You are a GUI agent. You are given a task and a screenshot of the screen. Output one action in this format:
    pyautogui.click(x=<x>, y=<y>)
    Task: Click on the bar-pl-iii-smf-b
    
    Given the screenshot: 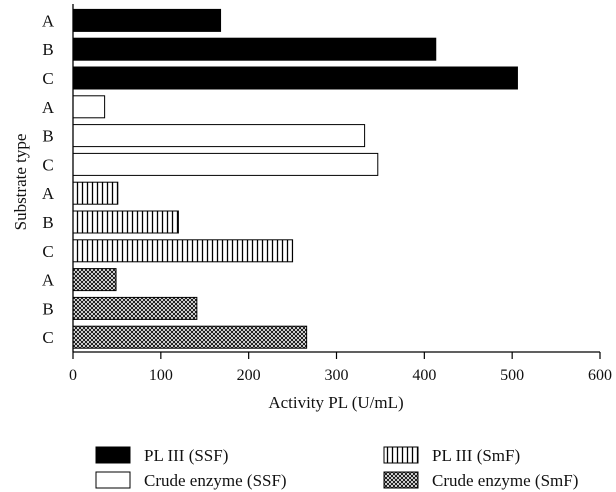 What is the action you would take?
    pyautogui.click(x=125, y=222)
    